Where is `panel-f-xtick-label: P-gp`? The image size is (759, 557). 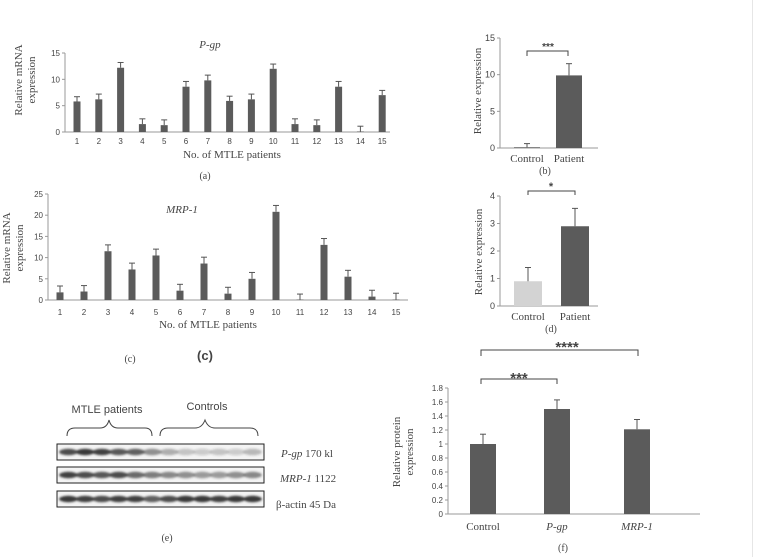 panel-f-xtick-label: P-gp is located at coordinates (556, 527).